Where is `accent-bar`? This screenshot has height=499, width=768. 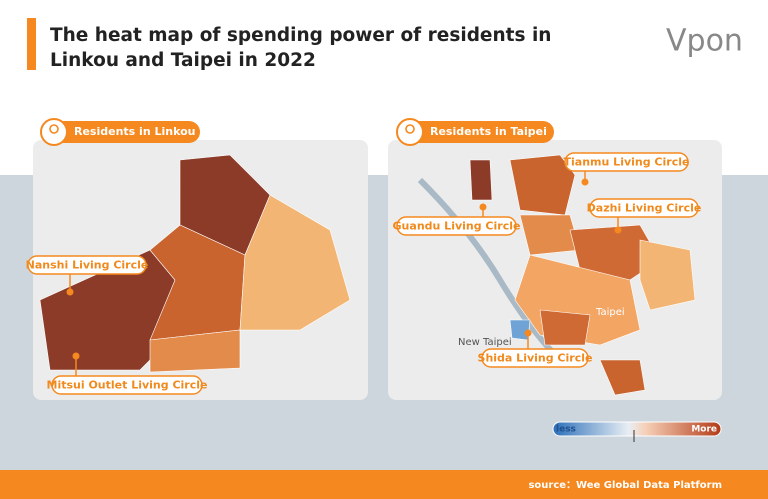 accent-bar is located at coordinates (31, 44).